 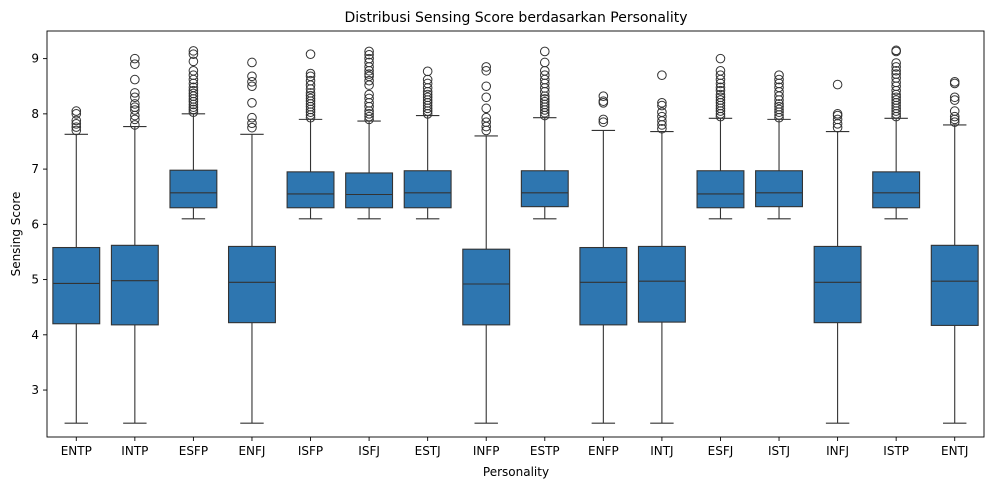 What do you see at coordinates (251, 284) in the screenshot?
I see `box-enfj` at bounding box center [251, 284].